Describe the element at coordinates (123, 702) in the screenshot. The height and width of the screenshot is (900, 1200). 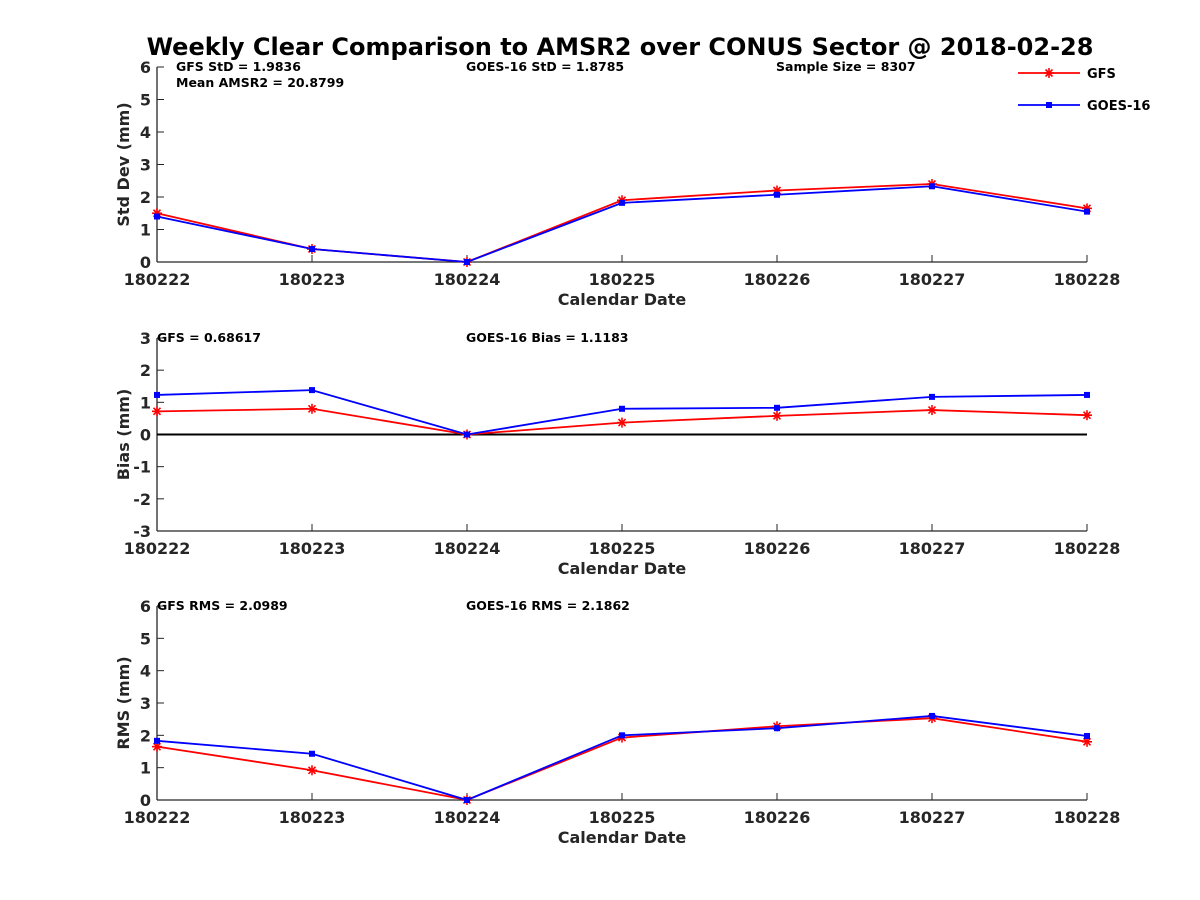
I see `y-axis-label: RMS (mm)` at that location.